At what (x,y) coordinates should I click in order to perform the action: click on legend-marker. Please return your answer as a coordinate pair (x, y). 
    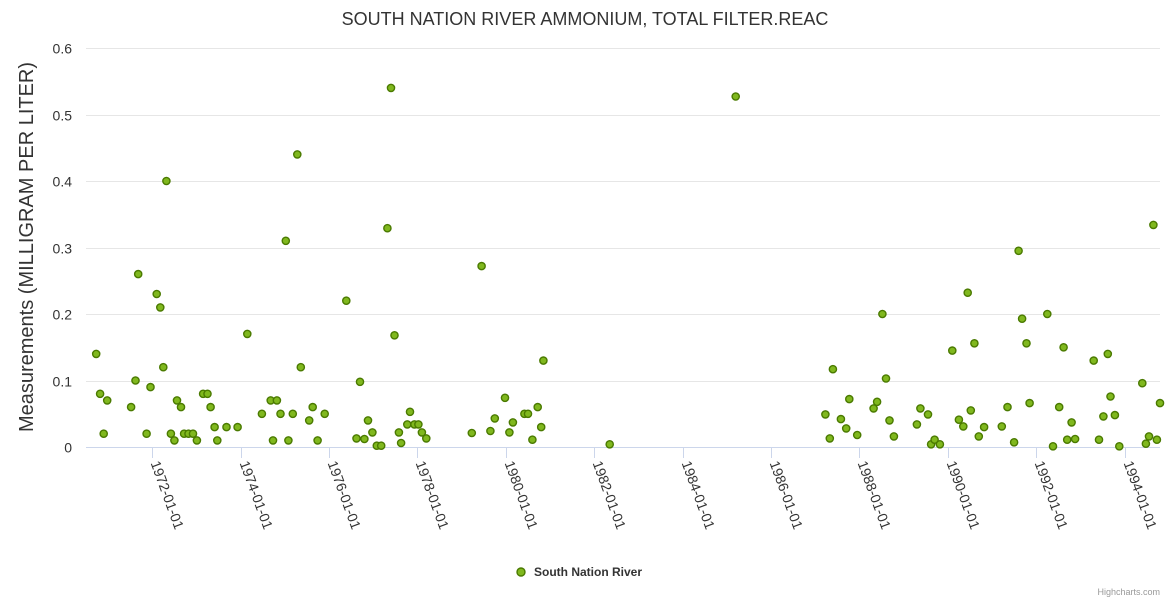
    Looking at the image, I should click on (521, 572).